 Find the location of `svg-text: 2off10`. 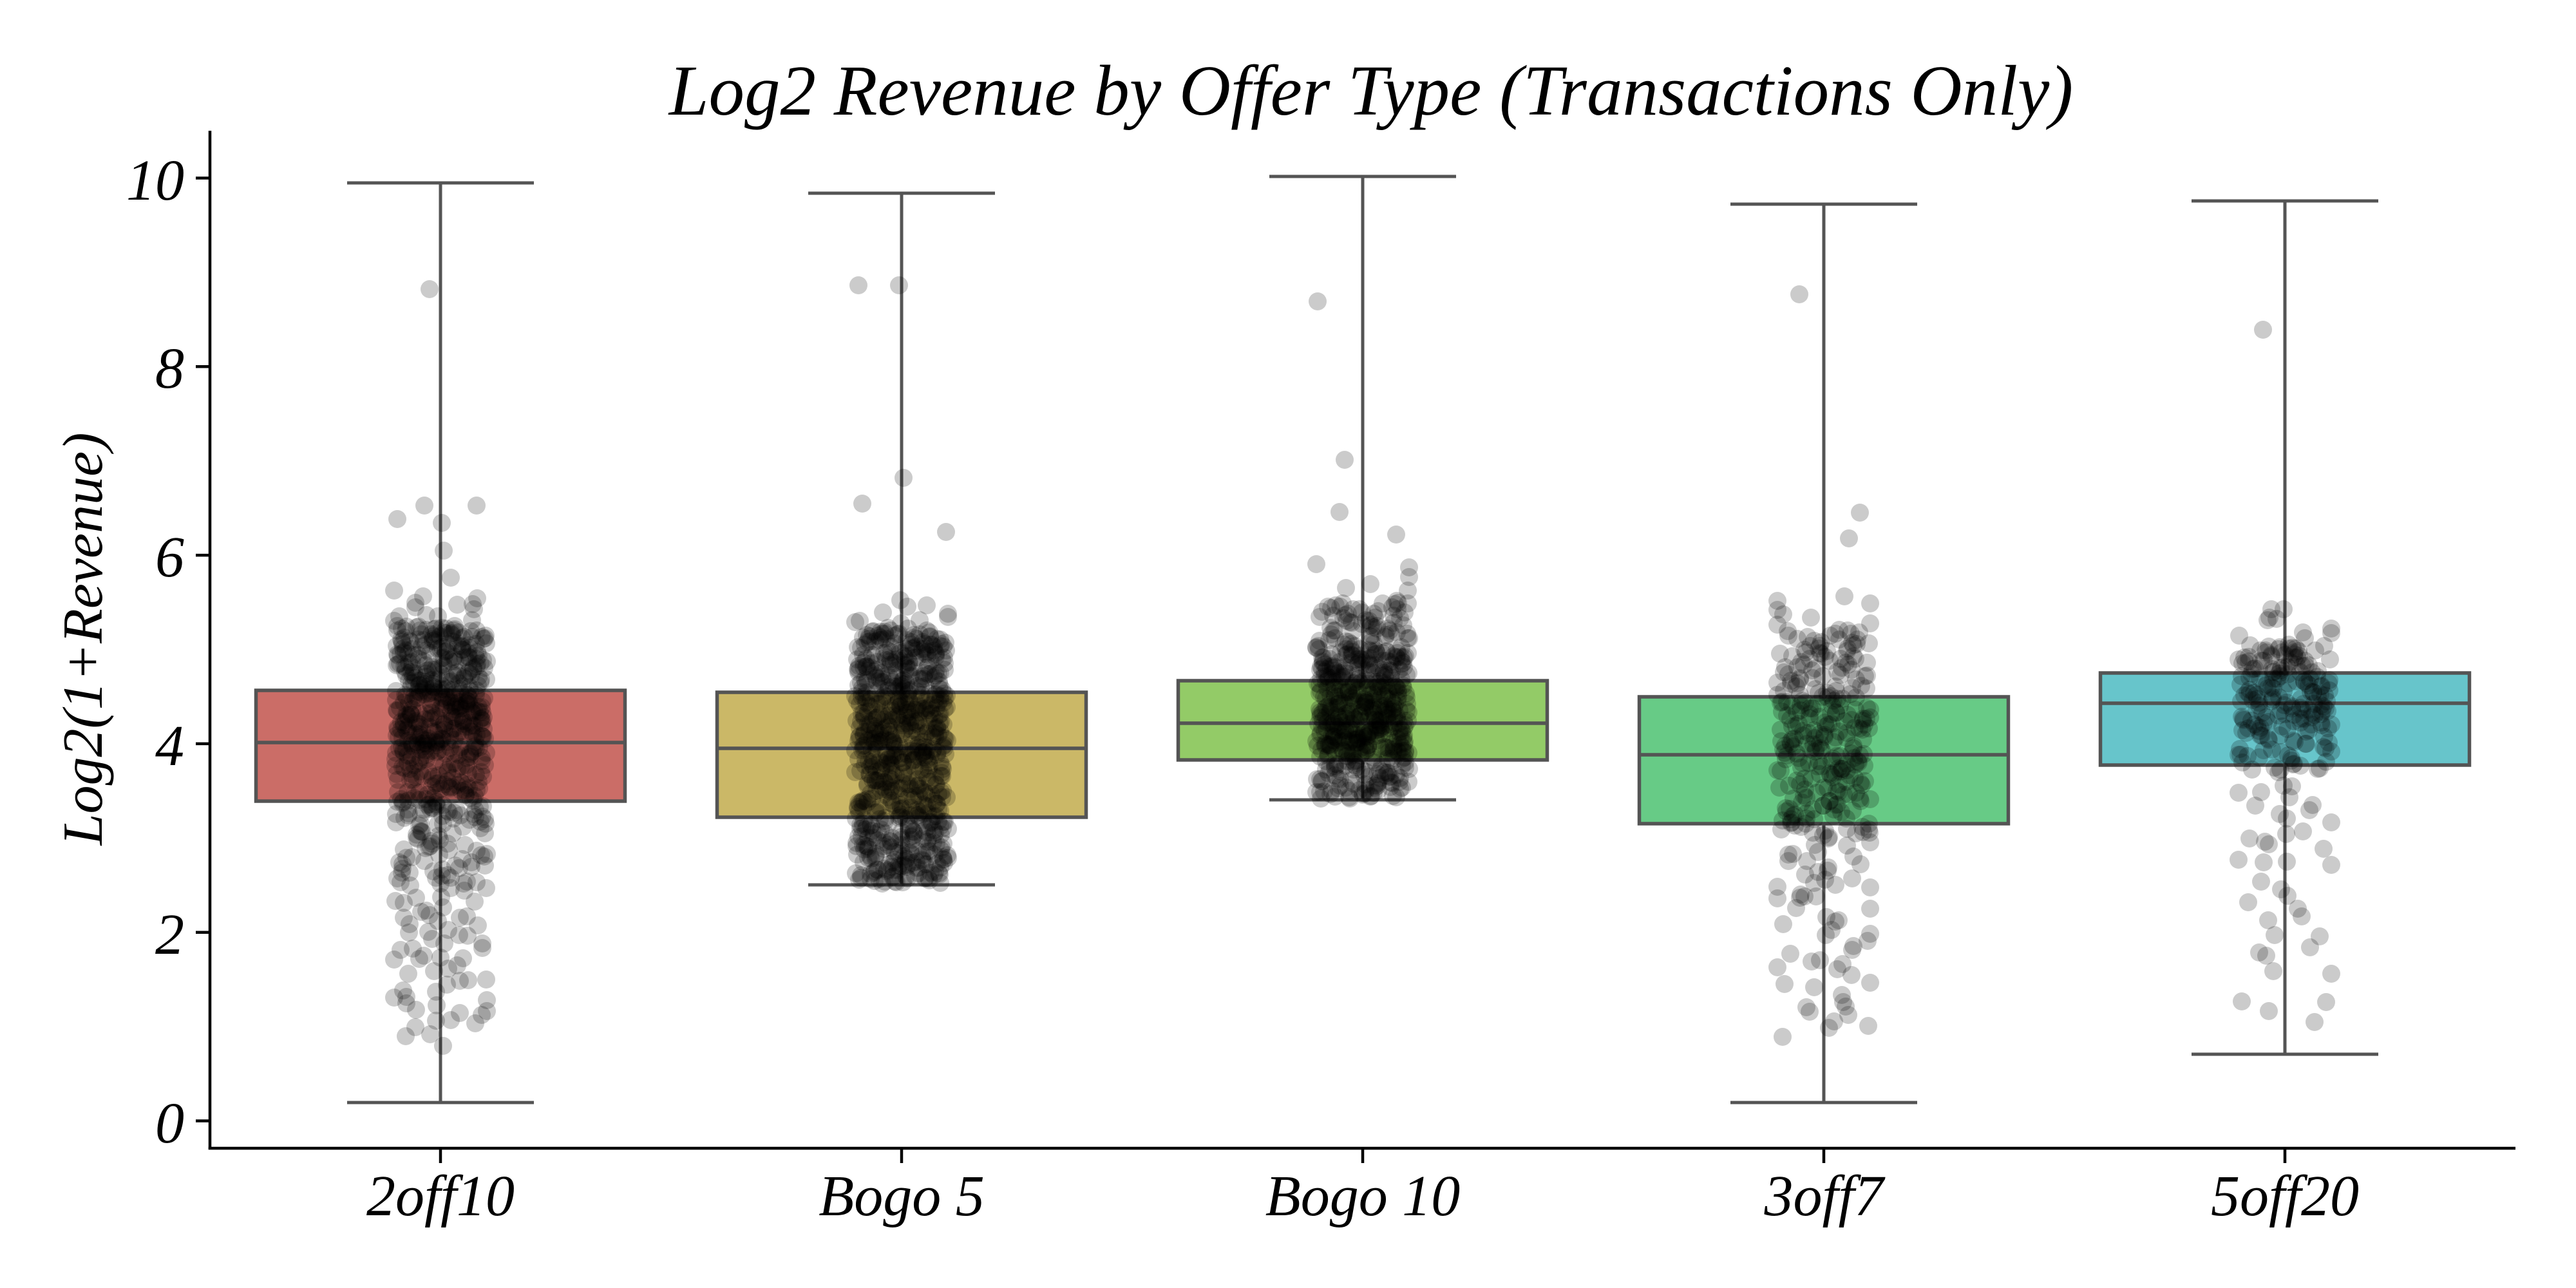

svg-text: 2off10 is located at coordinates (441, 1196).